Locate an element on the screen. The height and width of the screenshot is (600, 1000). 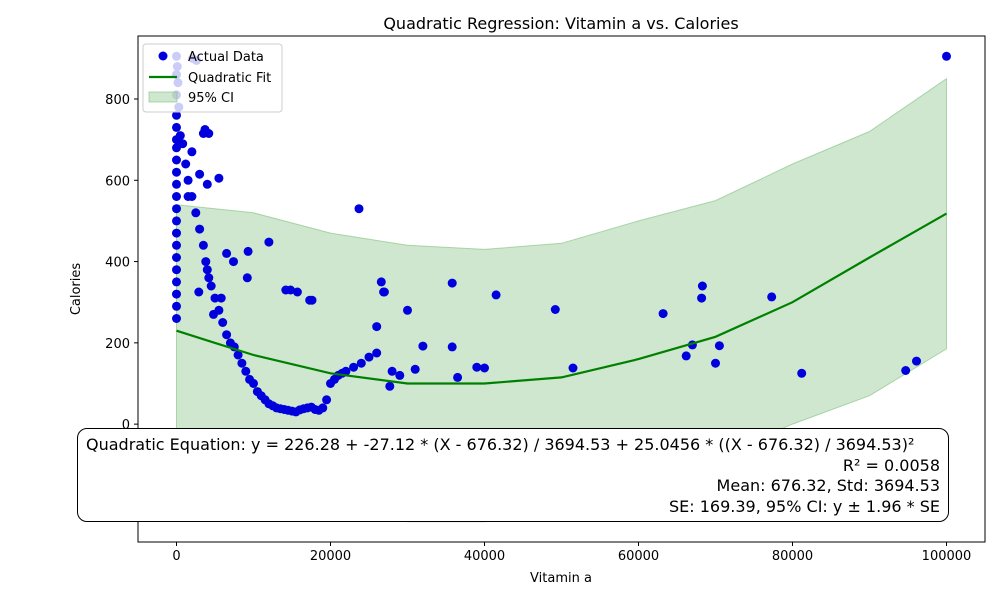
y-tick-label: 0 is located at coordinates (126, 425).